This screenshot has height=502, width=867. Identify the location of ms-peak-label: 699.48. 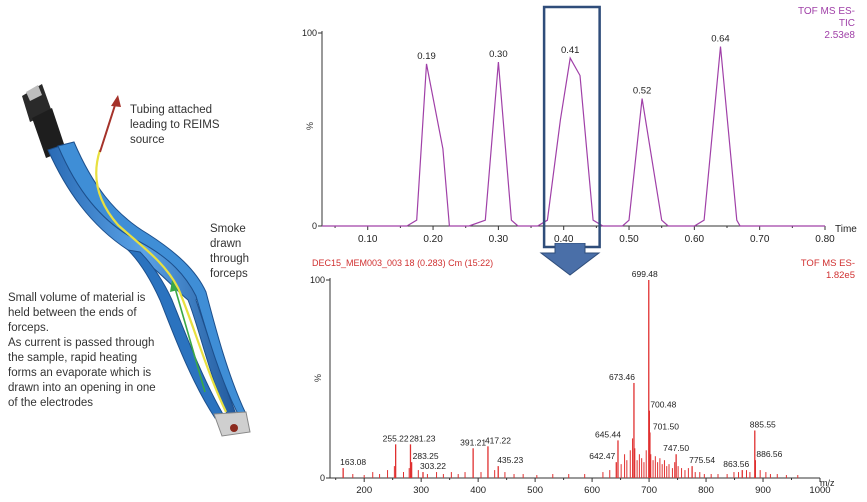
(645, 274).